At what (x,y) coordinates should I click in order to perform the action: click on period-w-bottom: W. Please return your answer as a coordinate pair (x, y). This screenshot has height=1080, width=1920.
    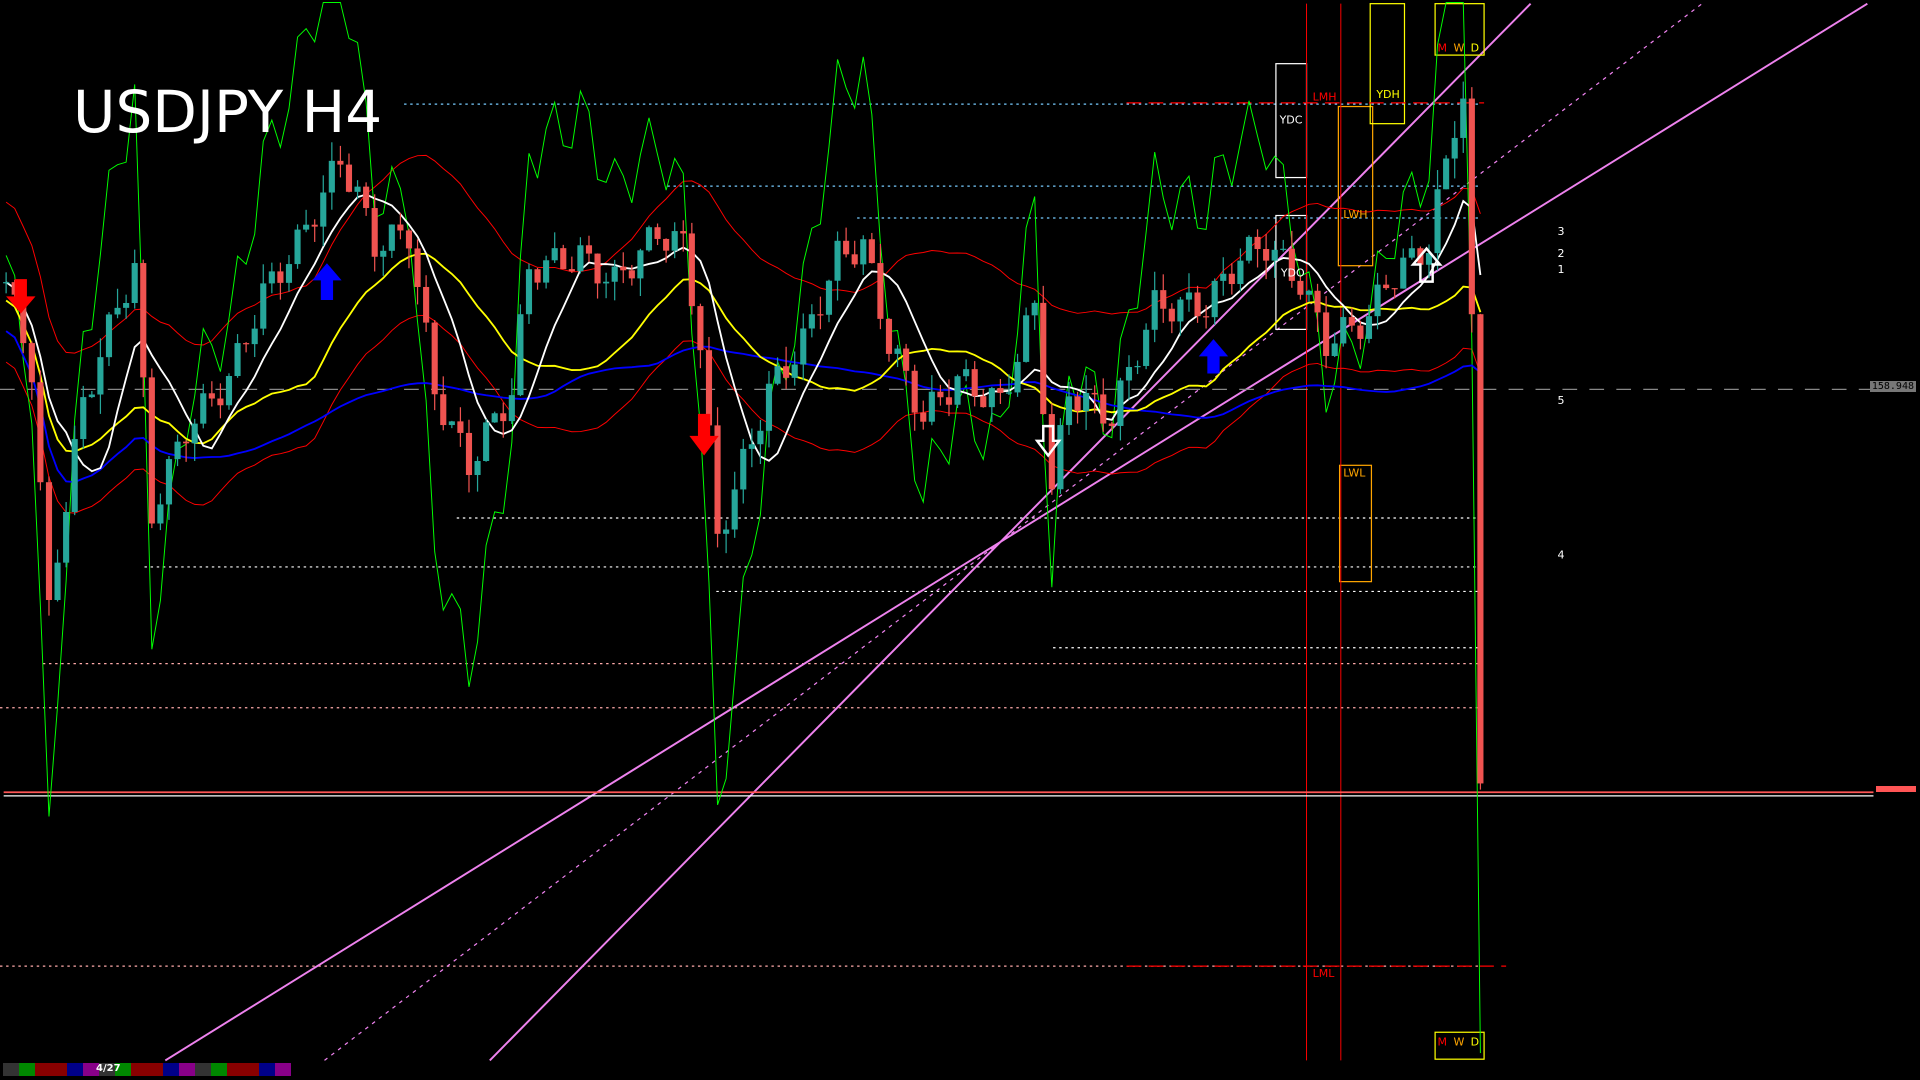
    Looking at the image, I should click on (1458, 1042).